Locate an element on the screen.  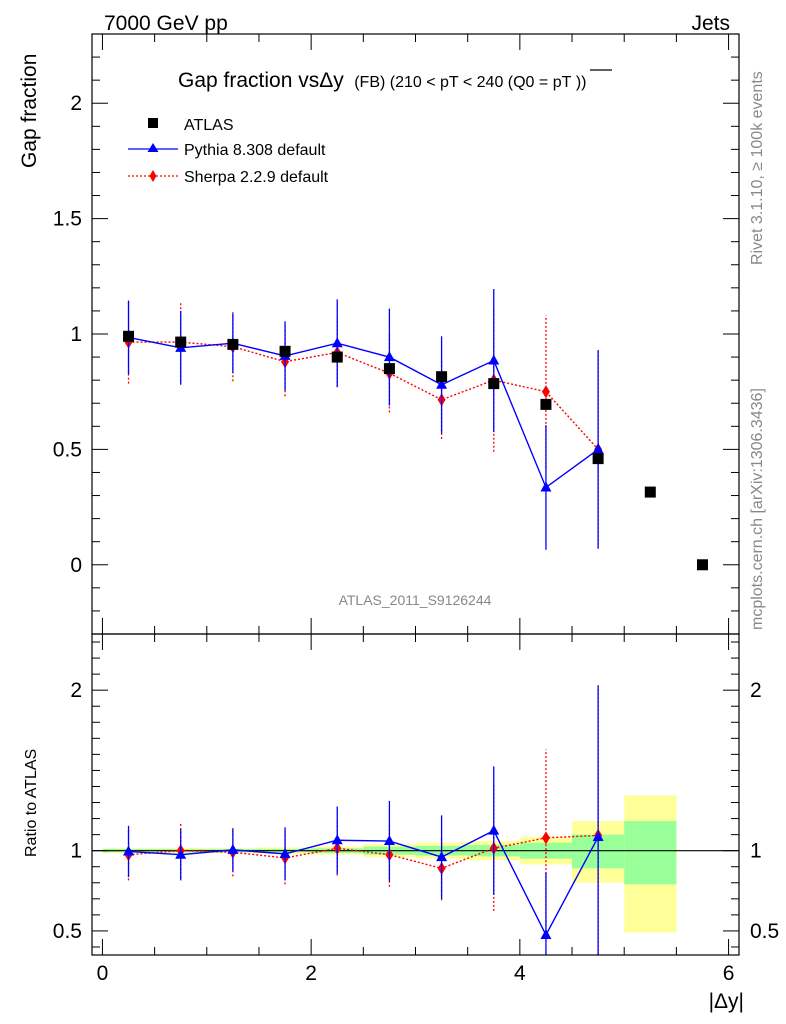
main-y-tick-label: 1 is located at coordinates (76, 334).